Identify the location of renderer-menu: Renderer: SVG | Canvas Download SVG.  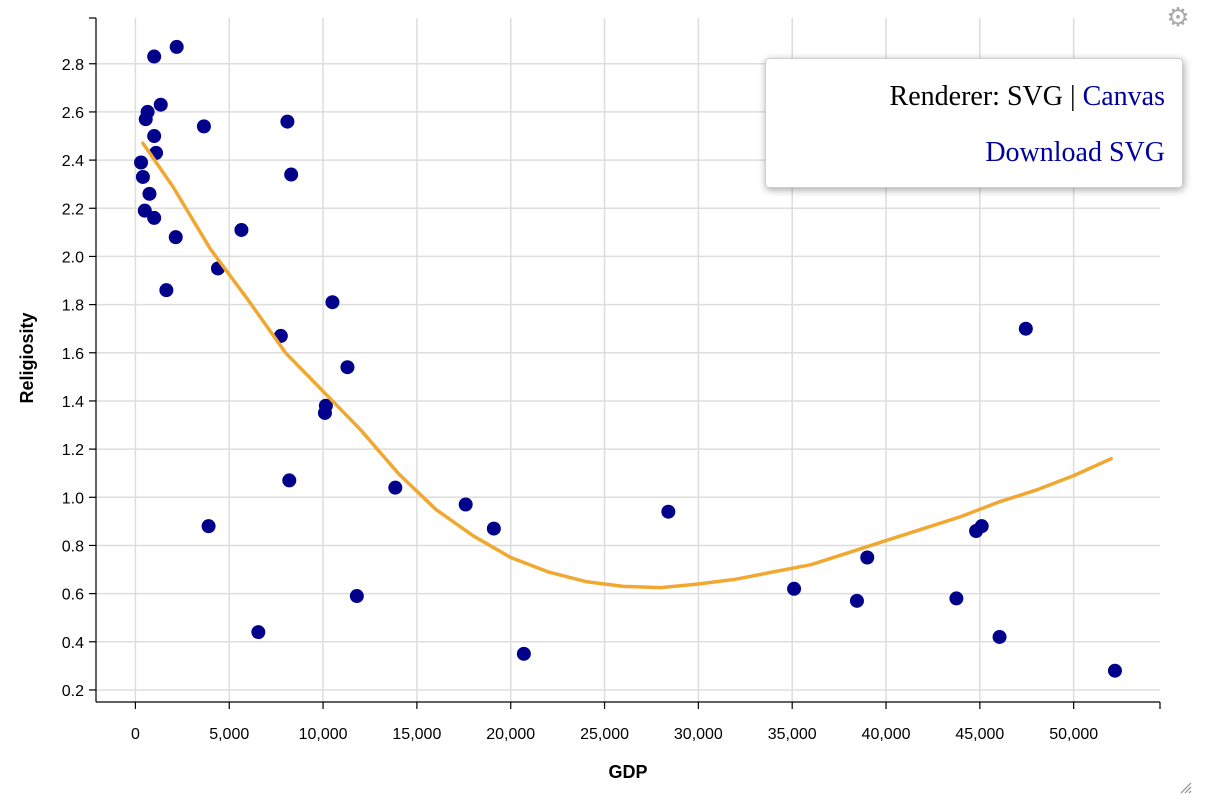
(974, 123).